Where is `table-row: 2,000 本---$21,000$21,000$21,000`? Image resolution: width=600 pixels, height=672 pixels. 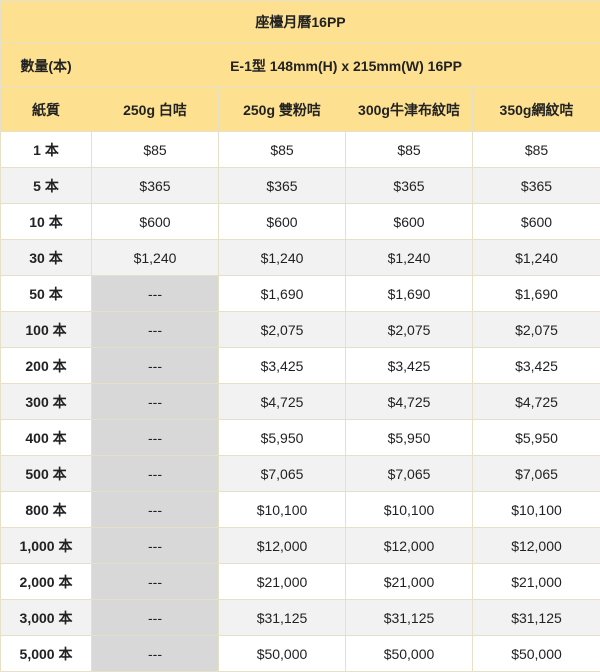 table-row: 2,000 本---$21,000$21,000$21,000 is located at coordinates (300, 582).